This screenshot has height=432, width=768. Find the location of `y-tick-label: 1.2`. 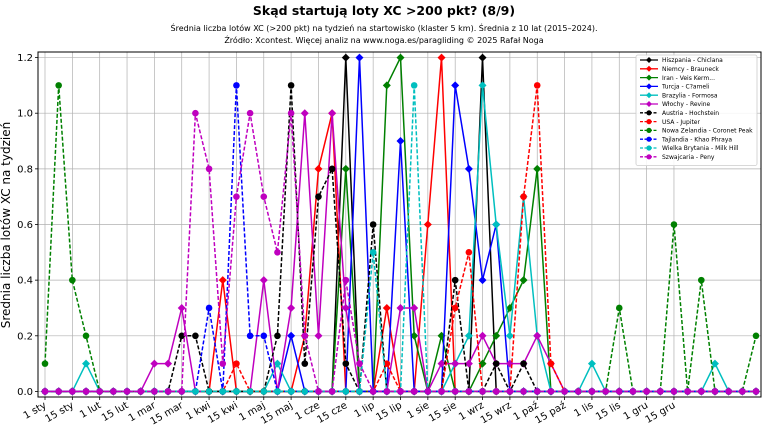

y-tick-label: 1.2 is located at coordinates (25, 58).